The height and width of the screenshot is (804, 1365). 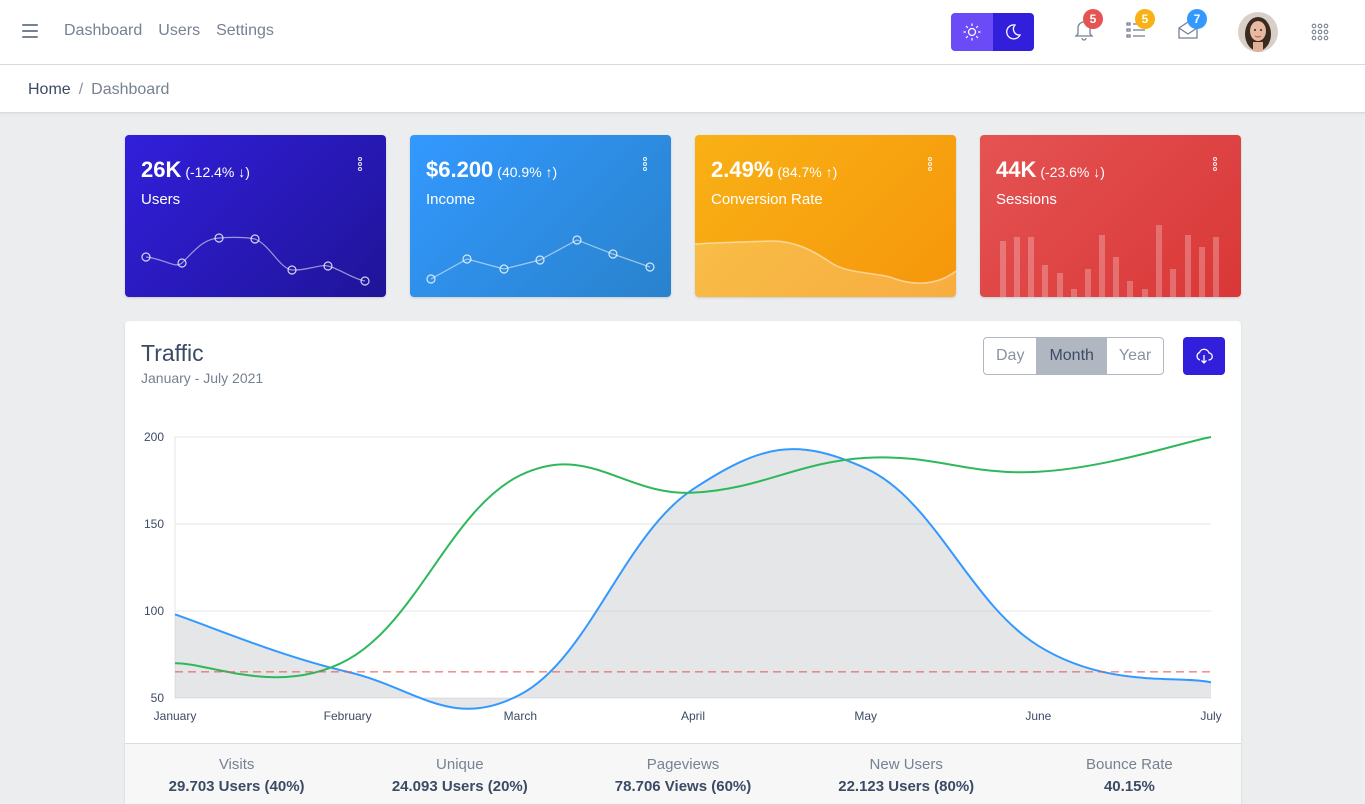 What do you see at coordinates (683, 764) in the screenshot?
I see `stat-title: Pageviews` at bounding box center [683, 764].